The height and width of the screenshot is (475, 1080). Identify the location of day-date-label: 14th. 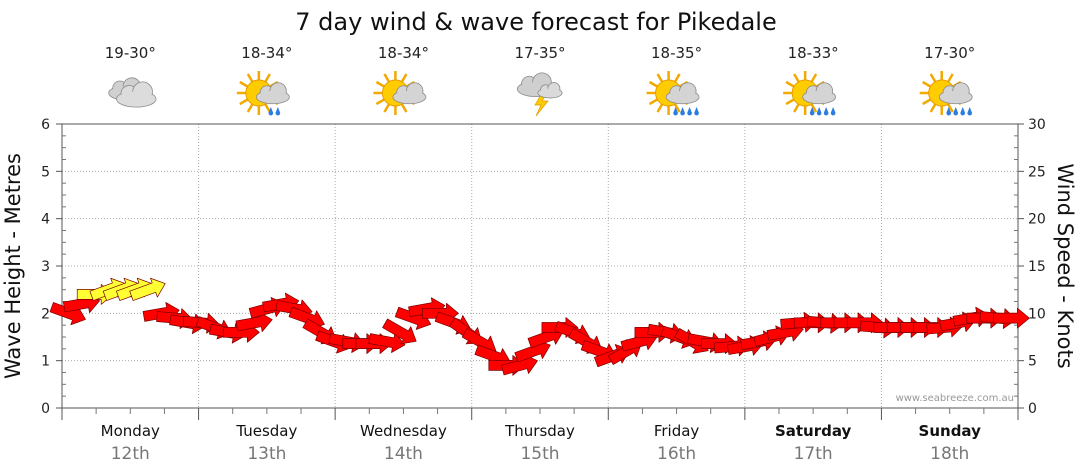
(403, 454).